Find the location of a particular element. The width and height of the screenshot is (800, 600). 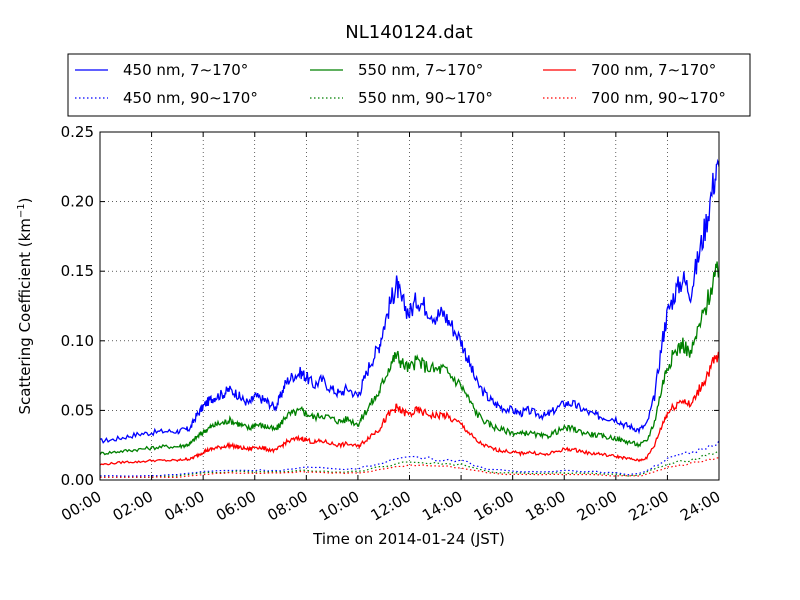

y-axis-label: Scattering Coefficient (km−1) is located at coordinates (25, 305).